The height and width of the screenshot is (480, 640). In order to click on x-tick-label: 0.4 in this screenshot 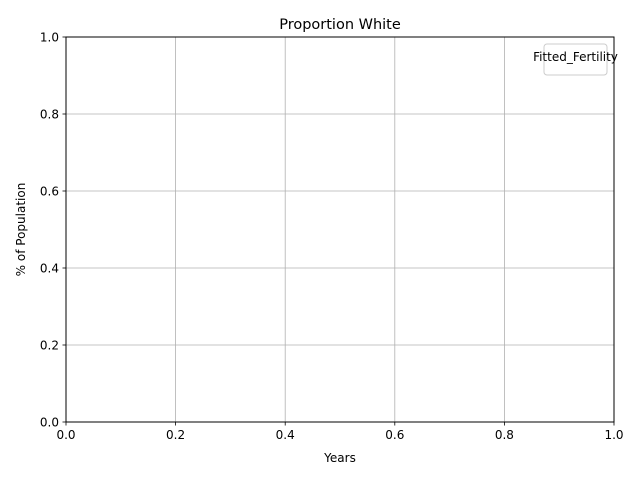, I will do `click(285, 435)`.